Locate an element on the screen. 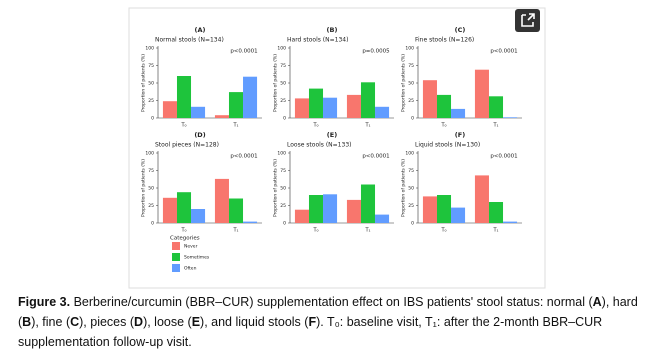 This screenshot has width=672, height=362. panel-letter: (A) is located at coordinates (200, 30).